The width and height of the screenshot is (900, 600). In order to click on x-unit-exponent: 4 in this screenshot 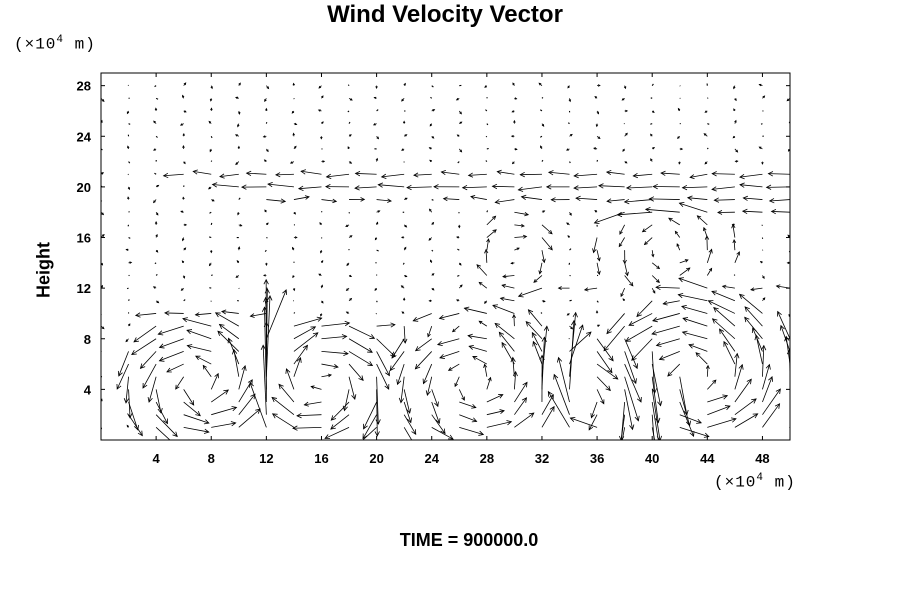, I will do `click(760, 478)`.